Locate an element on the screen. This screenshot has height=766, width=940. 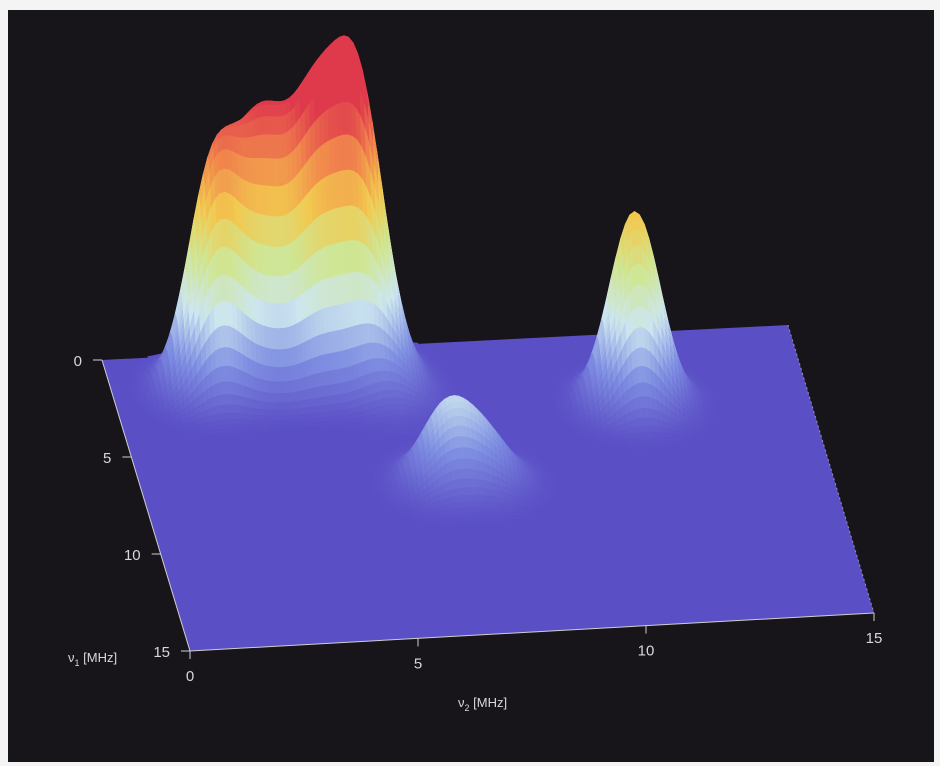
y-tick-label: 5 is located at coordinates (107, 458).